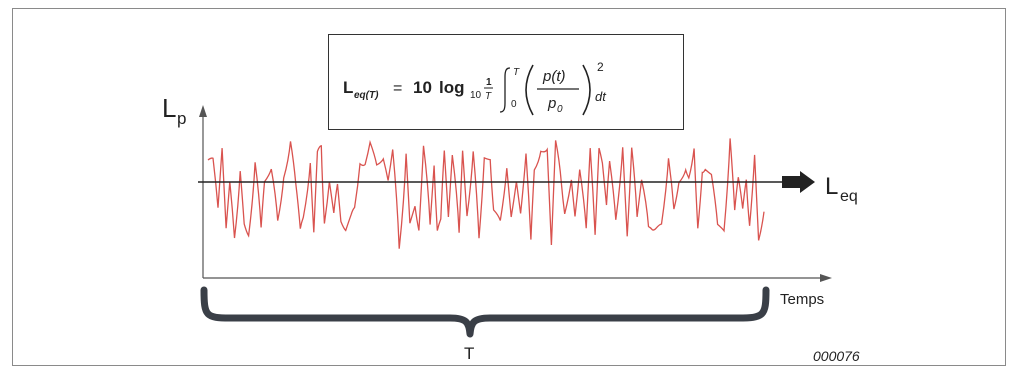 This screenshot has width=1019, height=376. What do you see at coordinates (849, 196) in the screenshot?
I see `leq-label-sub: eq` at bounding box center [849, 196].